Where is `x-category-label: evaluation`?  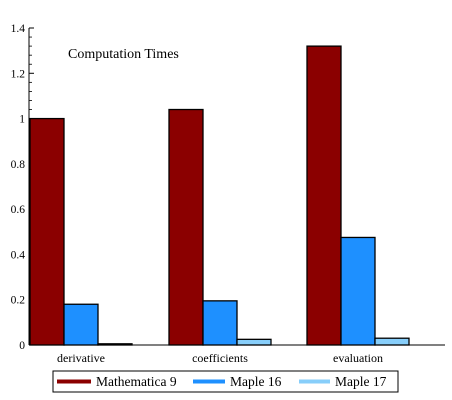
x-category-label: evaluation is located at coordinates (358, 358).